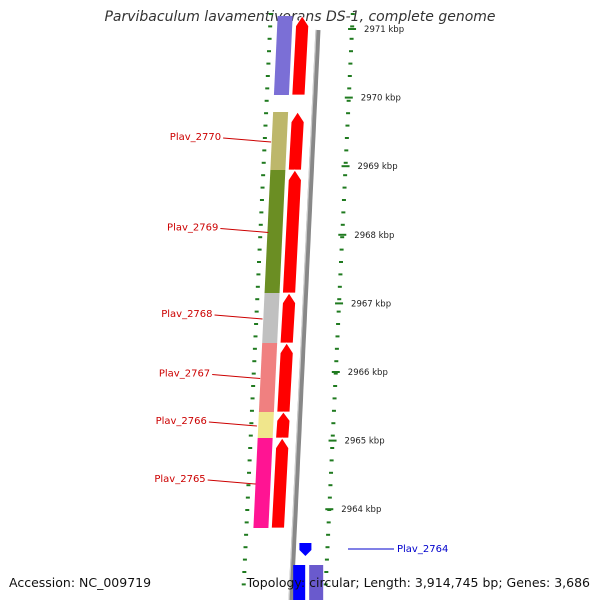 This screenshot has height=600, width=600. I want to click on tick-label: 2969 kbp, so click(378, 167).